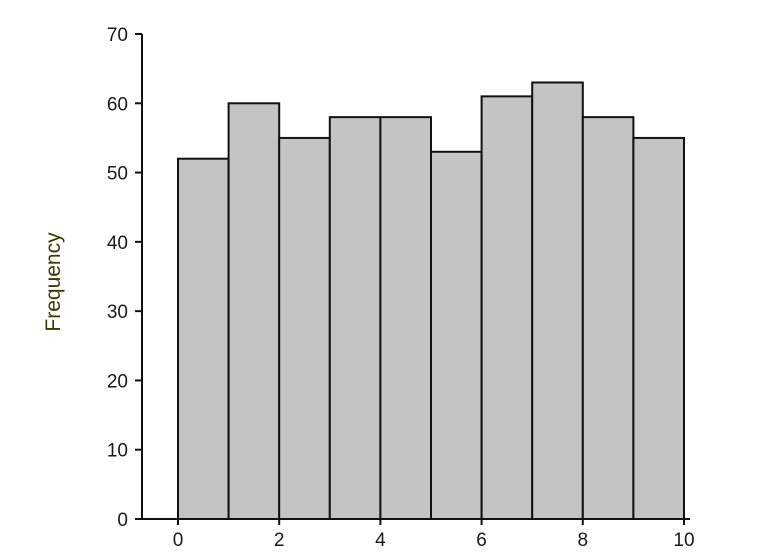  Describe the element at coordinates (53, 282) in the screenshot. I see `y-axis-label: Frequency` at that location.